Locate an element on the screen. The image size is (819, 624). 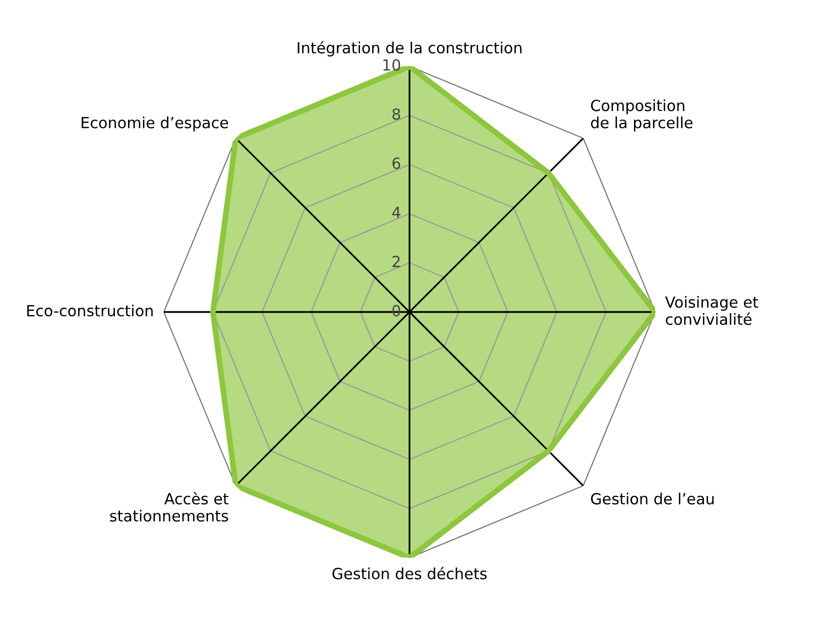
spoke-label: Intégration de la construction is located at coordinates (410, 48).